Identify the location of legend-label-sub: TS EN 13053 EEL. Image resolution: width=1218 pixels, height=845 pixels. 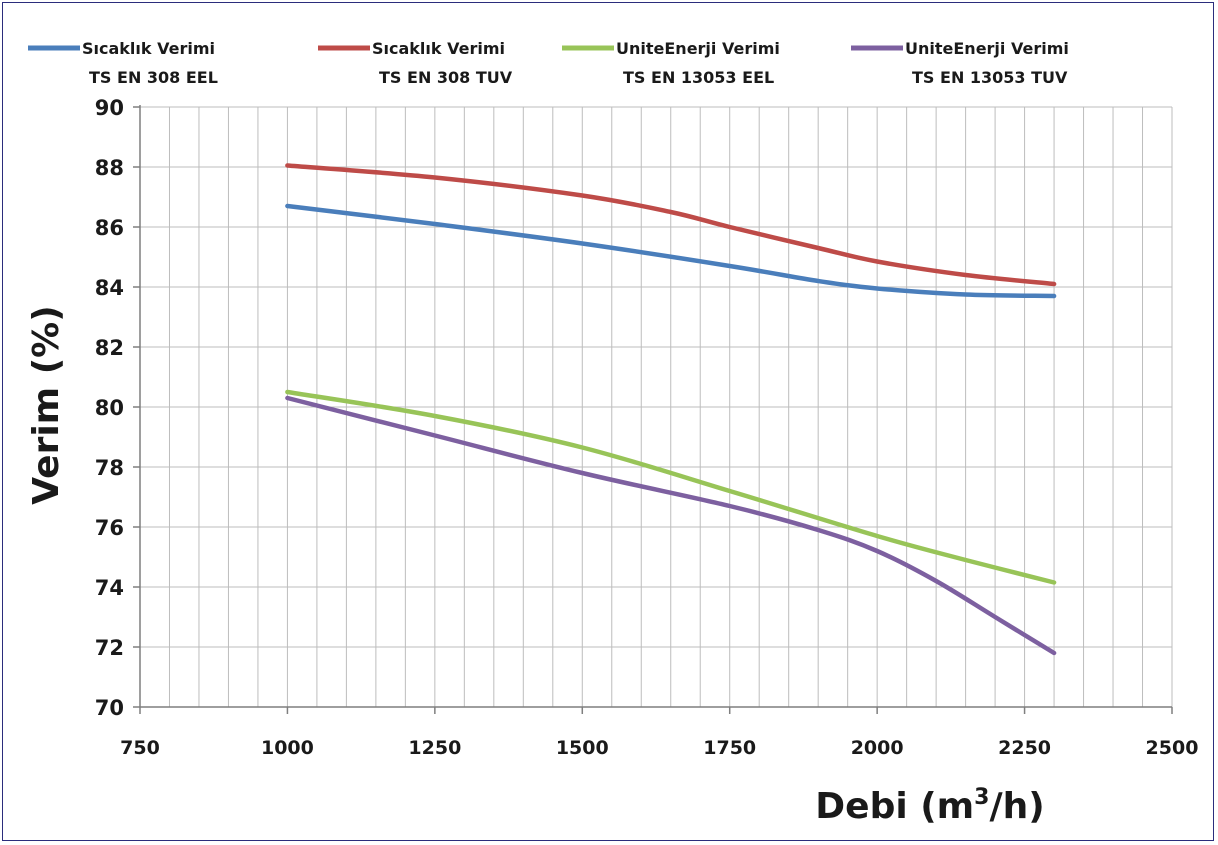
(698, 77).